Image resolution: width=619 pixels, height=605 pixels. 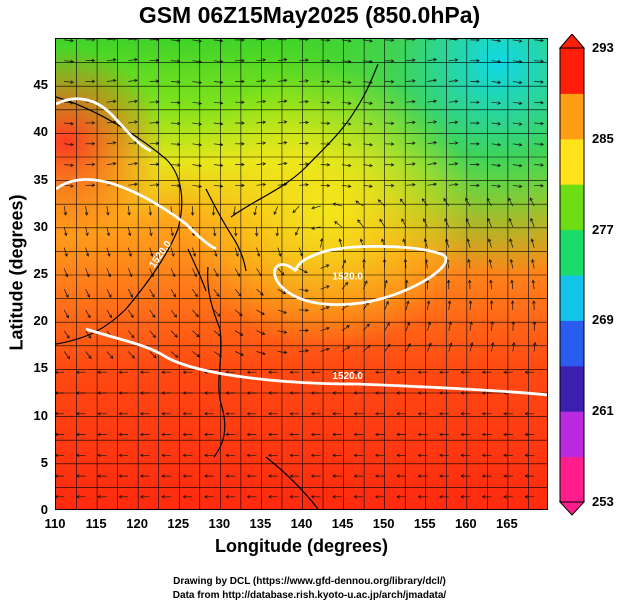 What do you see at coordinates (507, 523) in the screenshot?
I see `x-tick-label: 165` at bounding box center [507, 523].